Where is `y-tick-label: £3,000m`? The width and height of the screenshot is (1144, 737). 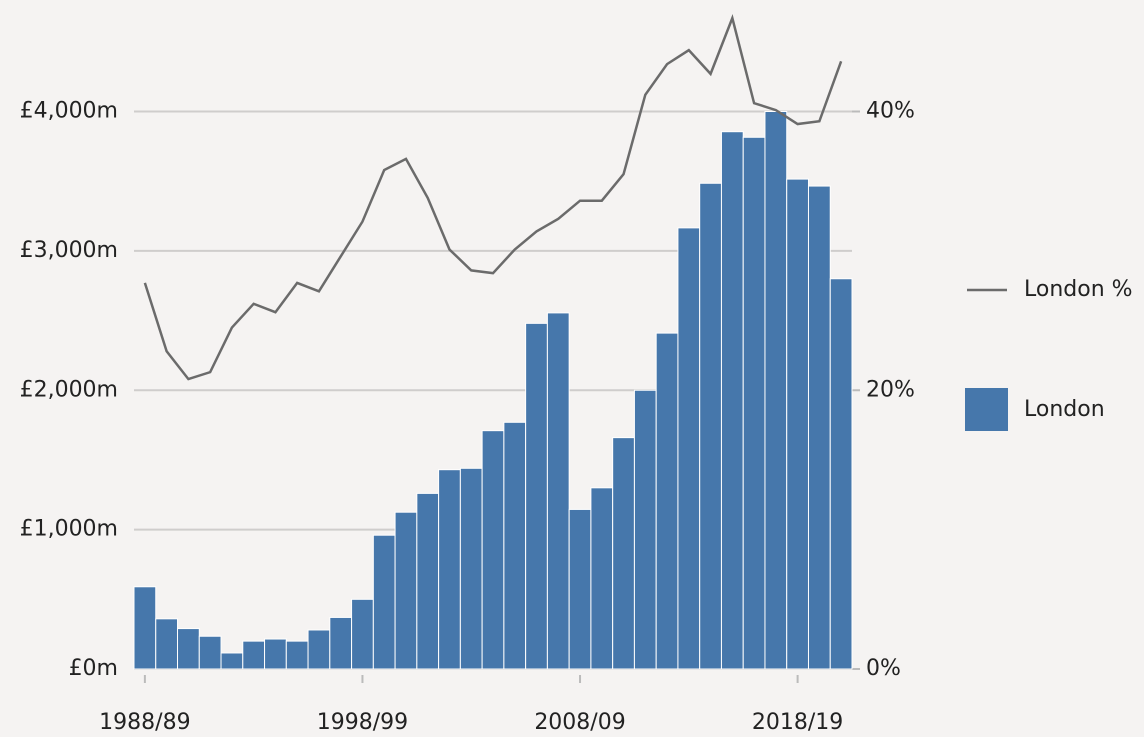
y-tick-label: £3,000m is located at coordinates (69, 250).